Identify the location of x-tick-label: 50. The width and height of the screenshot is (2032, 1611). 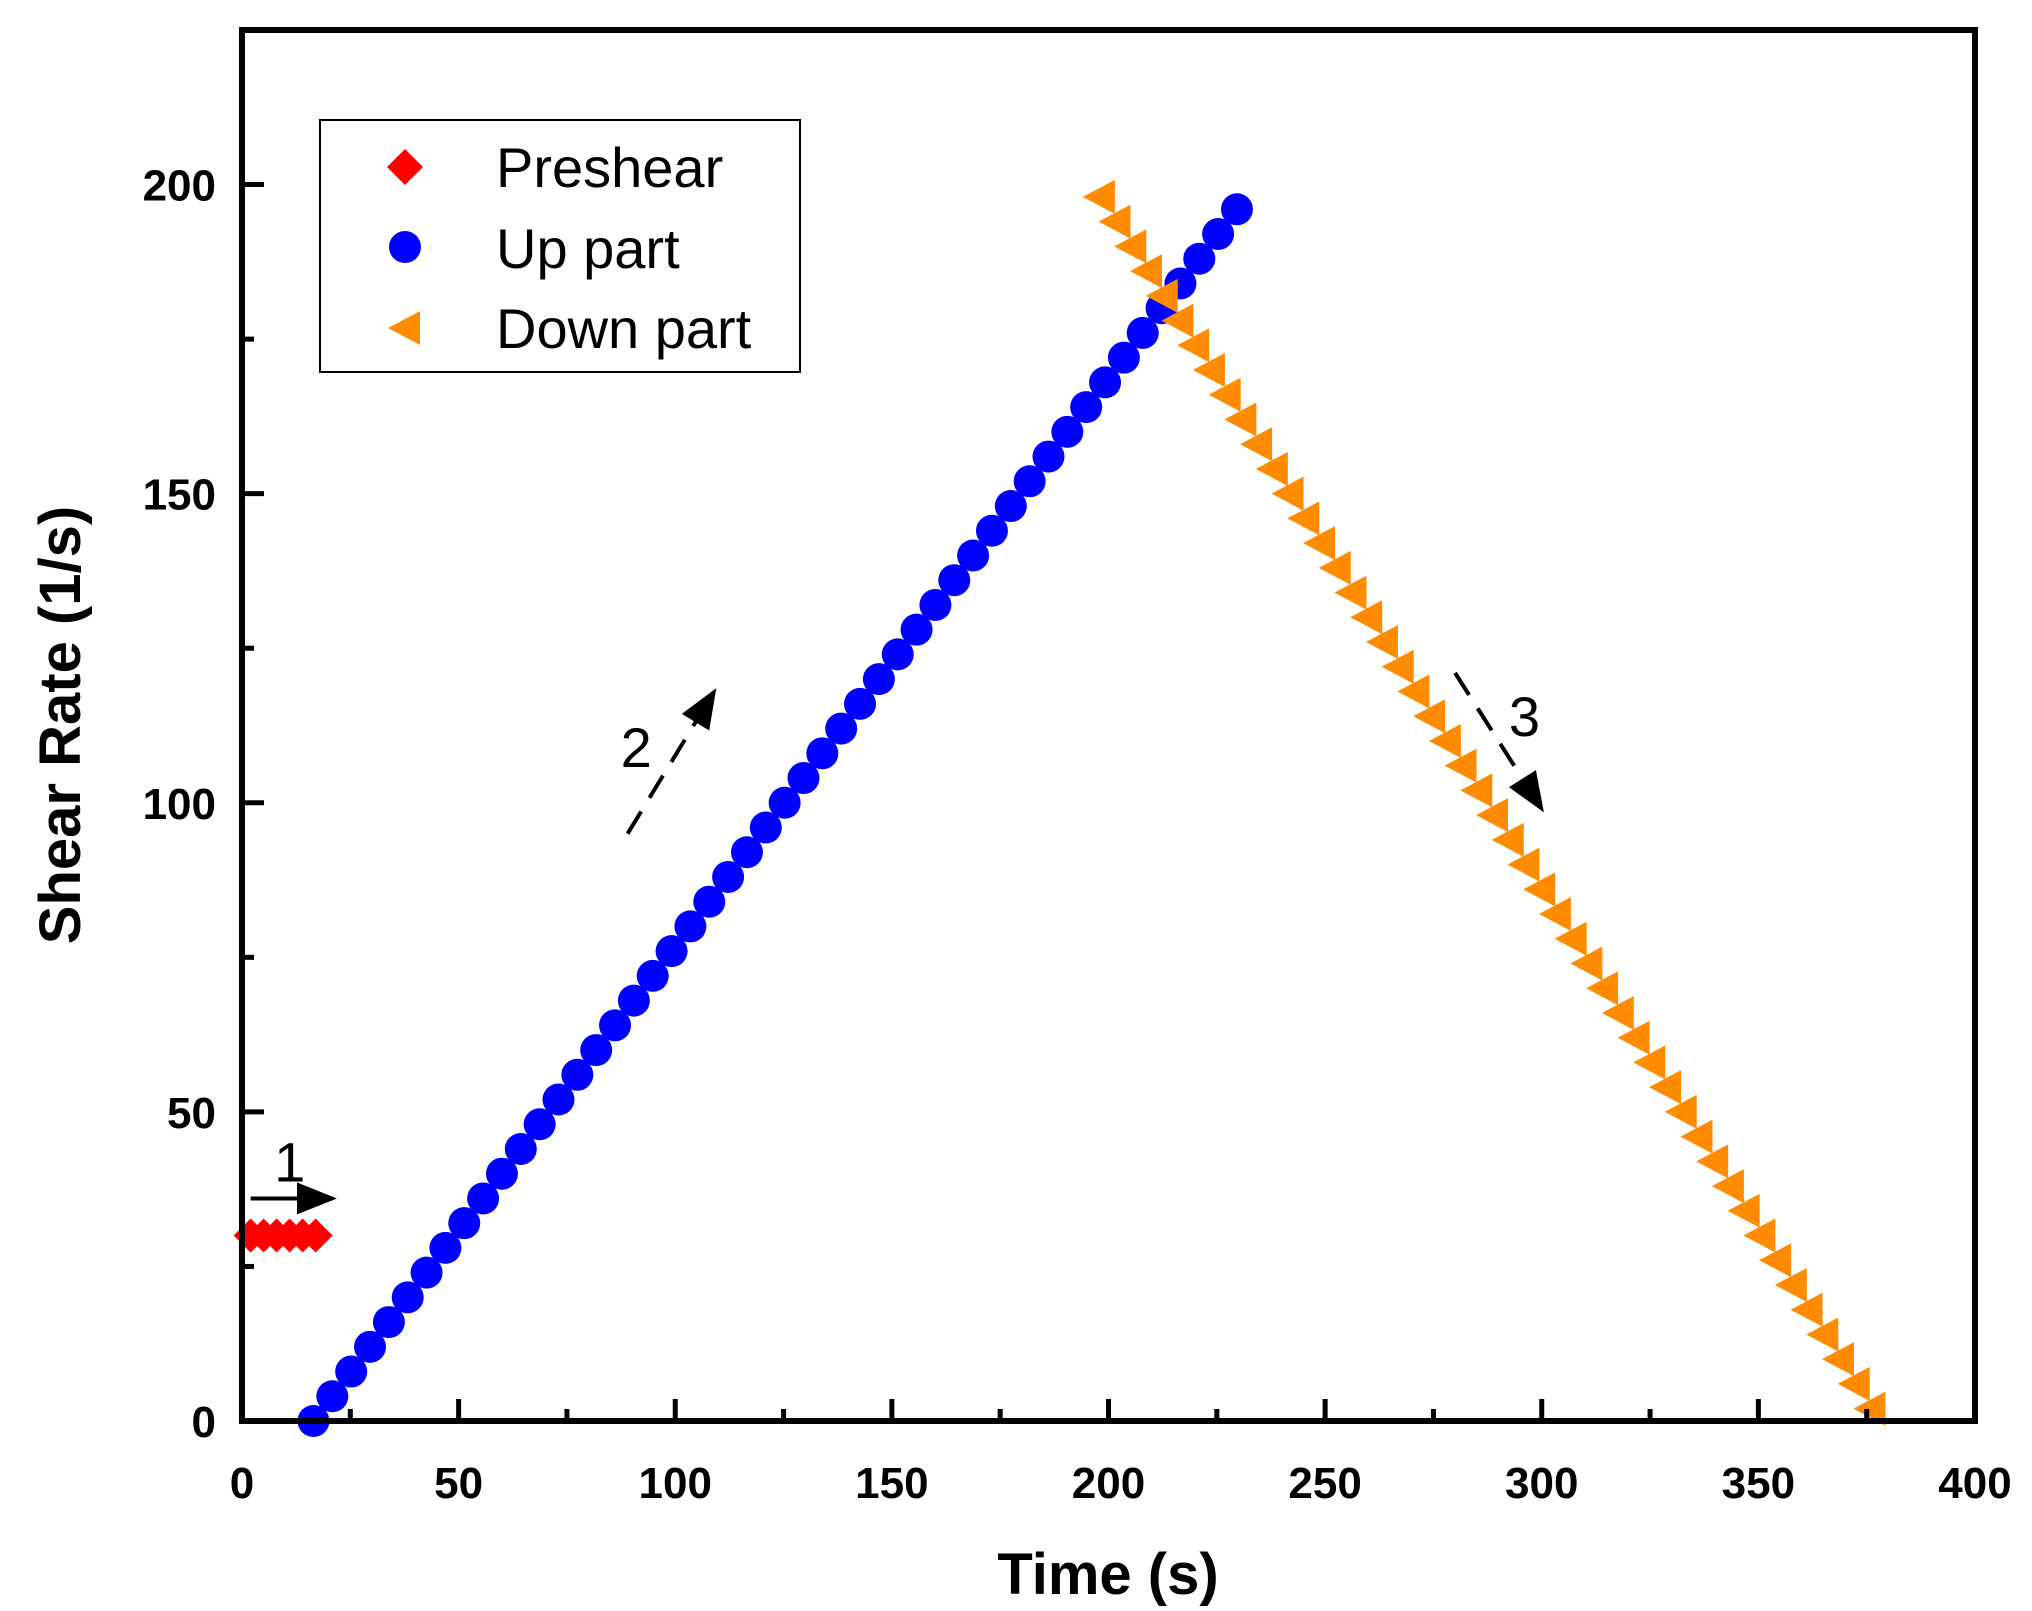
(458, 1483).